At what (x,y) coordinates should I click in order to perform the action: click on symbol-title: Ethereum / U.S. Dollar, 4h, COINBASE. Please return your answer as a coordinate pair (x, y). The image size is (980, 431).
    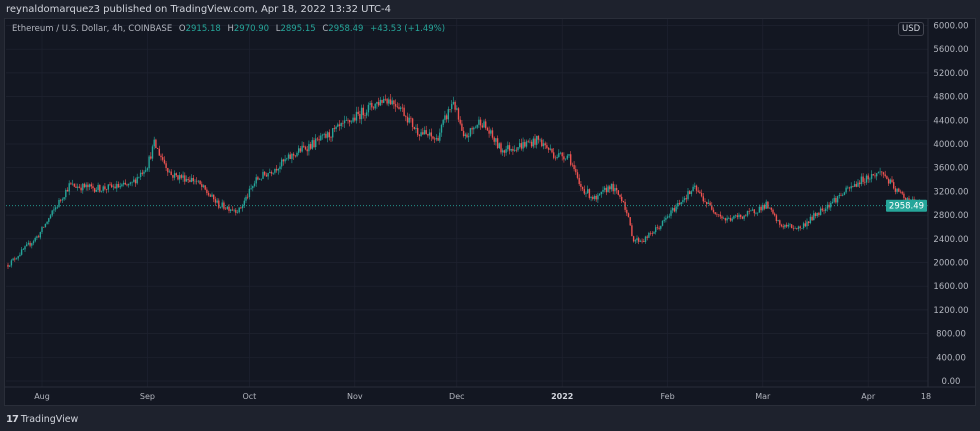
    Looking at the image, I should click on (92, 29).